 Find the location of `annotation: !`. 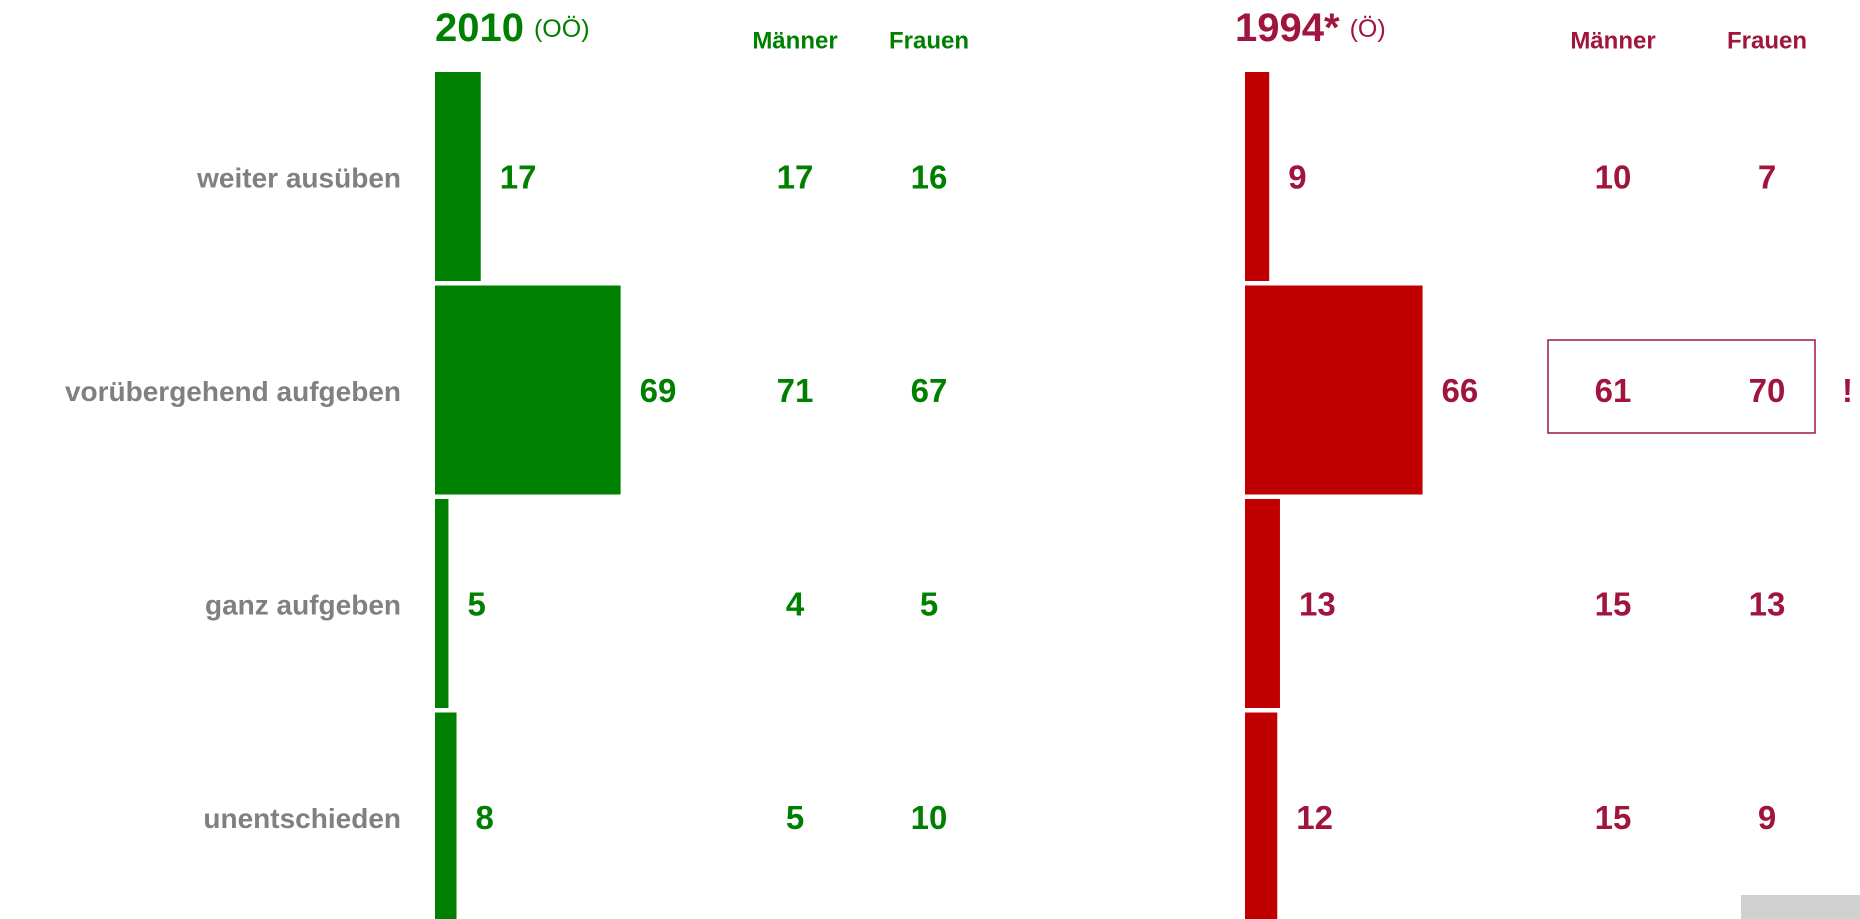

annotation: ! is located at coordinates (1847, 390).